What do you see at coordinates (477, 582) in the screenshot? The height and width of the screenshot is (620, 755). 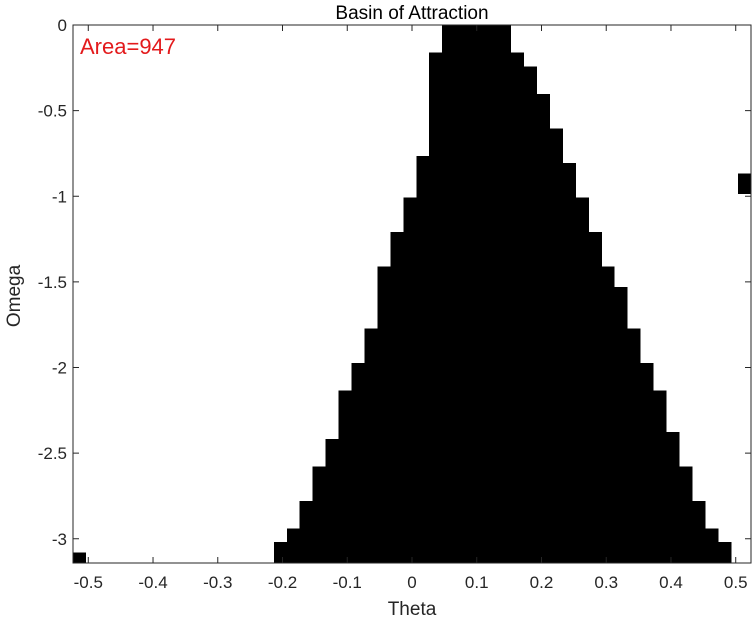 I see `x-tick-label: 0.1` at bounding box center [477, 582].